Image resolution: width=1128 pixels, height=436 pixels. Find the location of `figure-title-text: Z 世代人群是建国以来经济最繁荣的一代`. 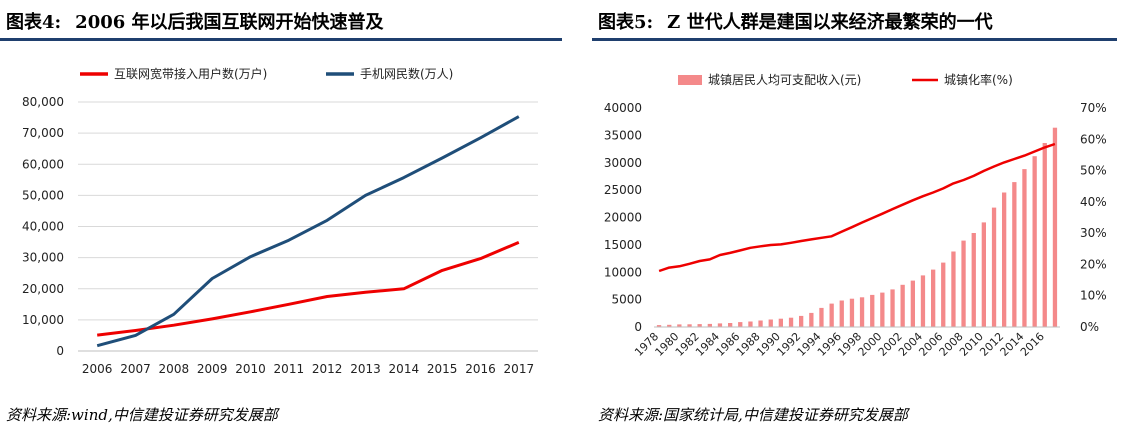

figure-title-text: Z 世代人群是建国以来经济最繁荣的一代 is located at coordinates (830, 22).